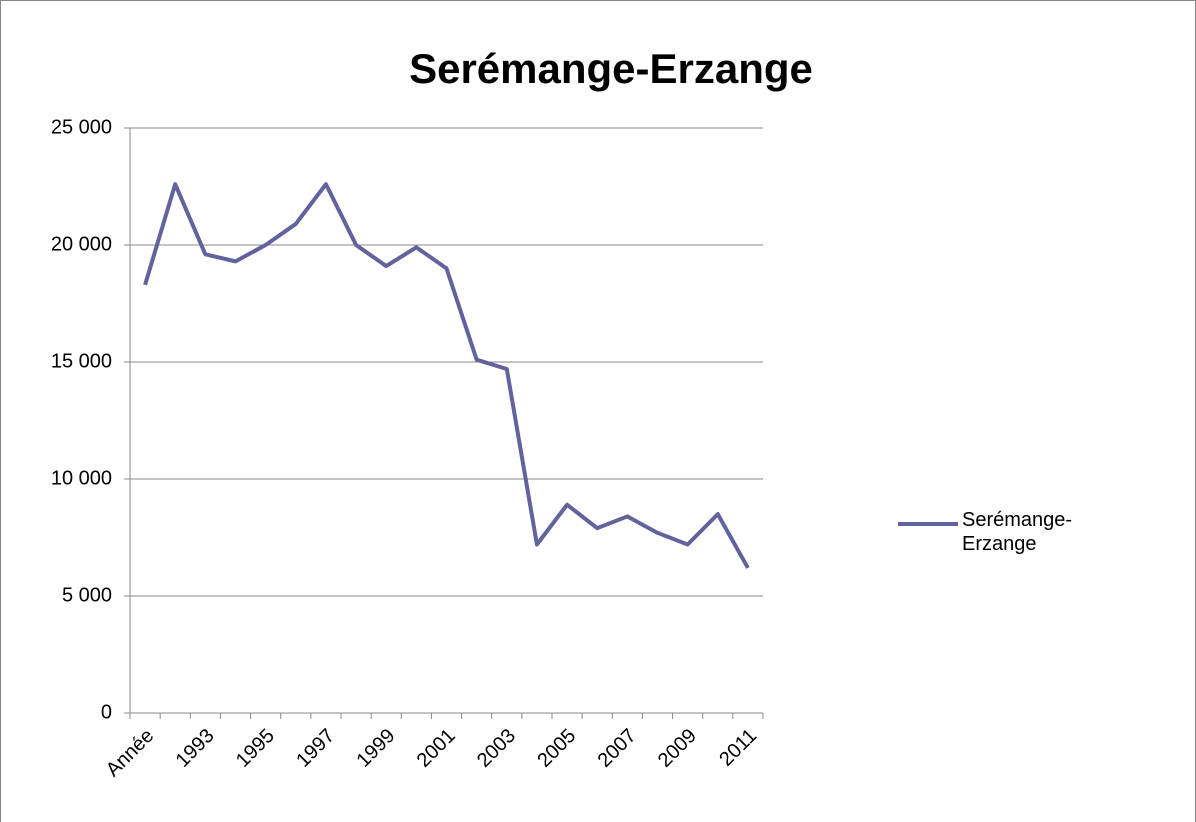 The height and width of the screenshot is (822, 1196). I want to click on legend-label: Serémange-Erzange, so click(1017, 532).